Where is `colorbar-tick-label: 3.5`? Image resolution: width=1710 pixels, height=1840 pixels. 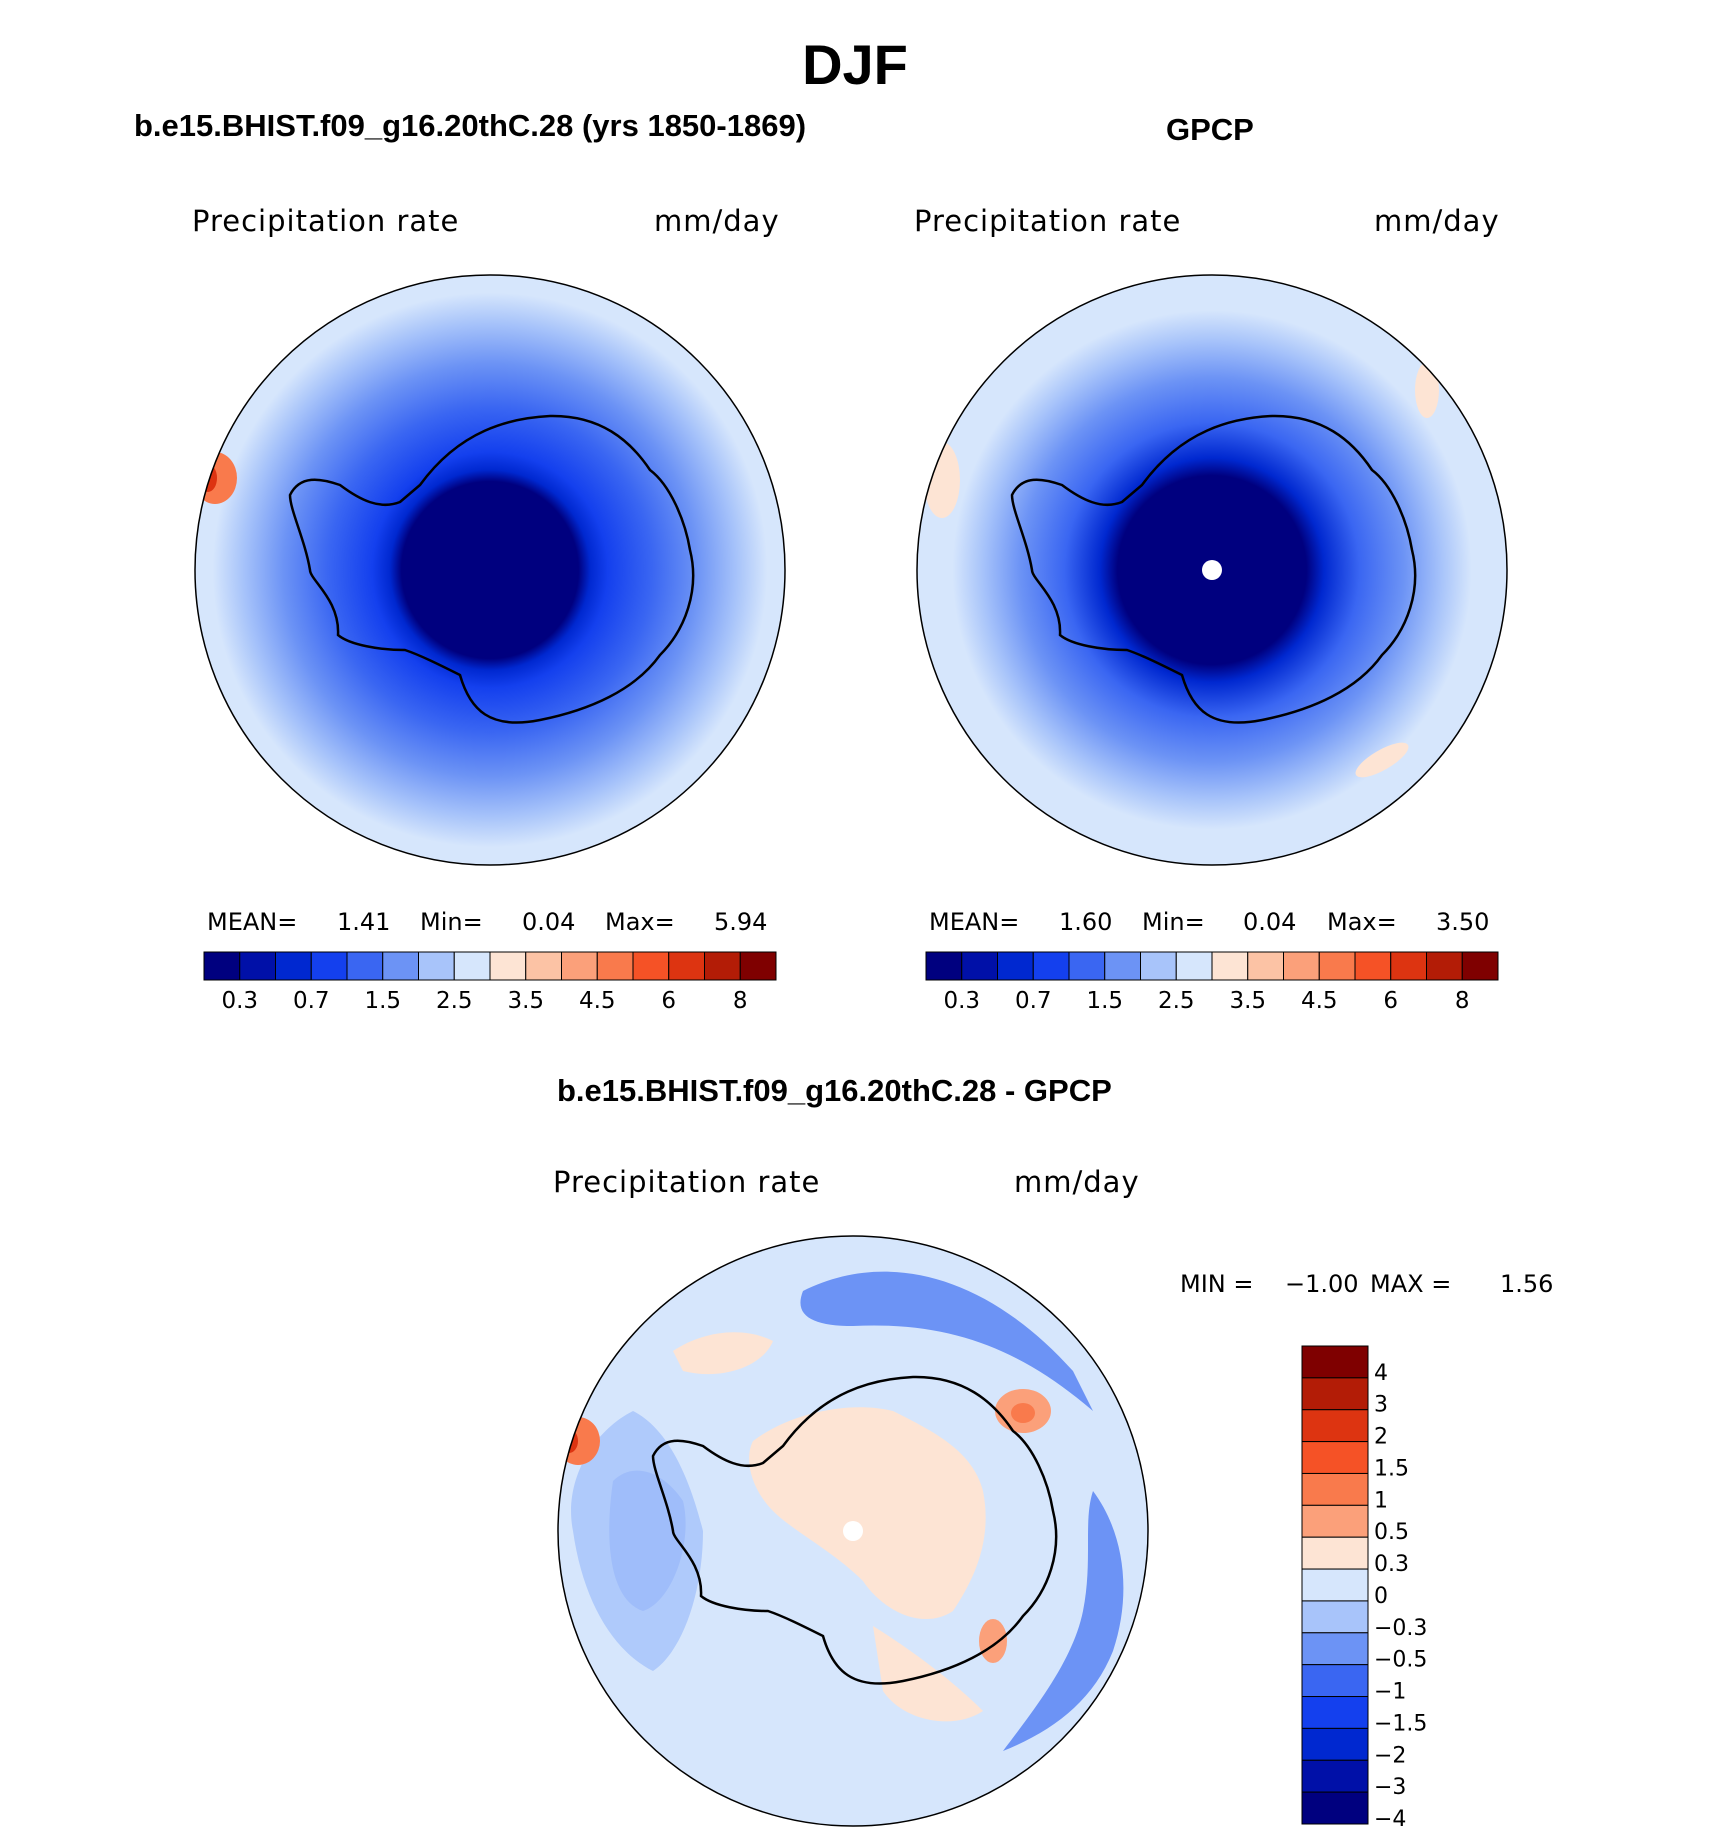
colorbar-tick-label: 3.5 is located at coordinates (525, 1001).